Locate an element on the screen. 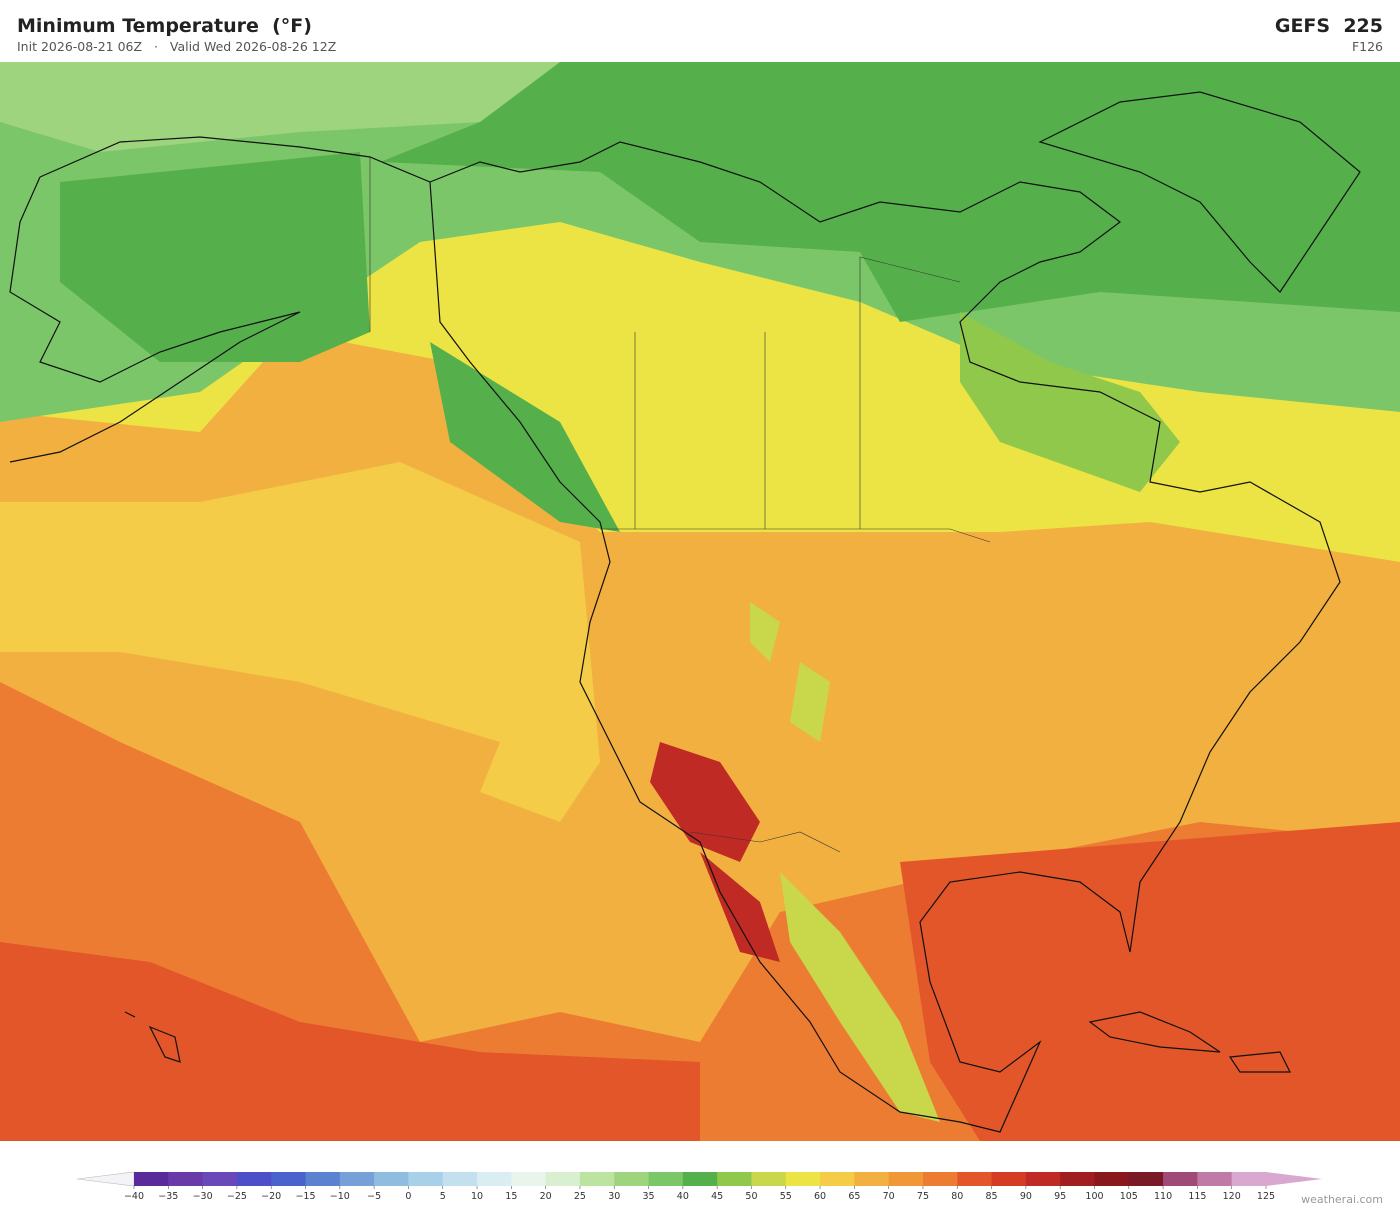  tick-label: 55 is located at coordinates (786, 1195).